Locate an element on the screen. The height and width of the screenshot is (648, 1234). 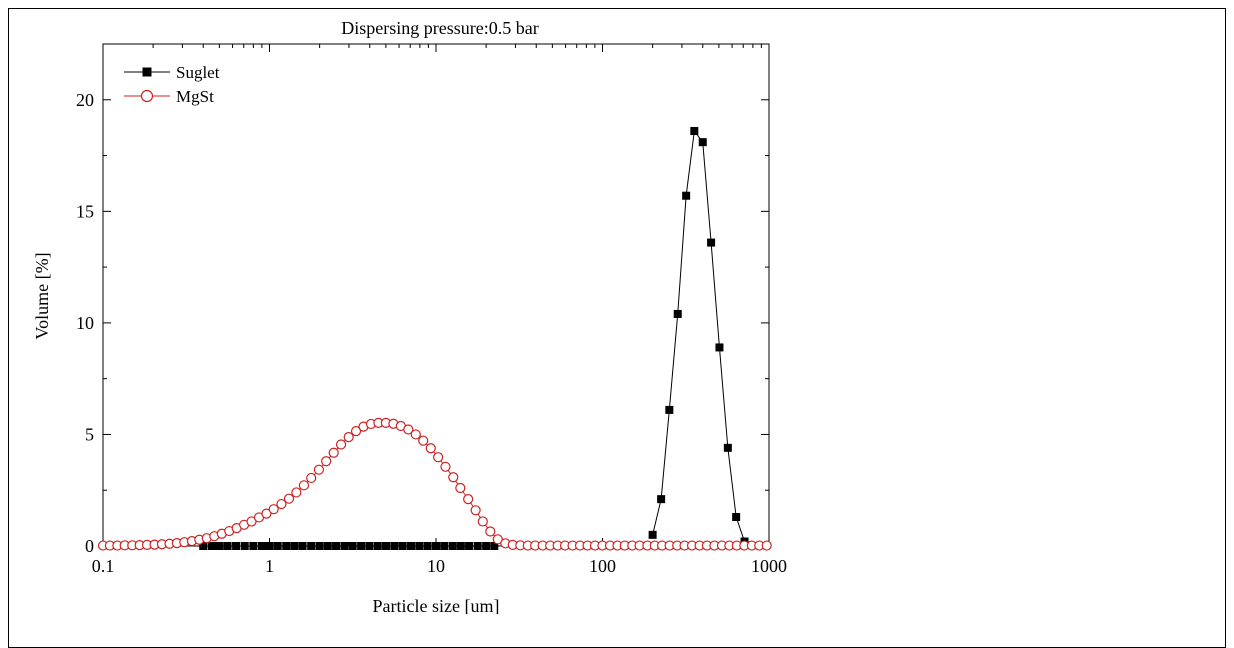
y-axis-label: Volume [%] is located at coordinates (42, 295).